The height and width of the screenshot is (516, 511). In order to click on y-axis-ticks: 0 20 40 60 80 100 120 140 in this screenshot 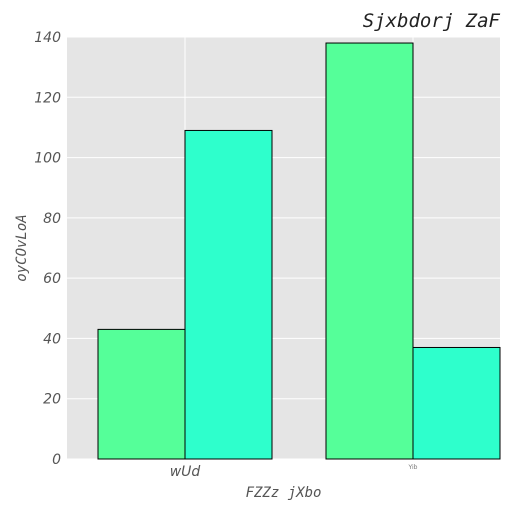, I will do `click(47, 249)`.